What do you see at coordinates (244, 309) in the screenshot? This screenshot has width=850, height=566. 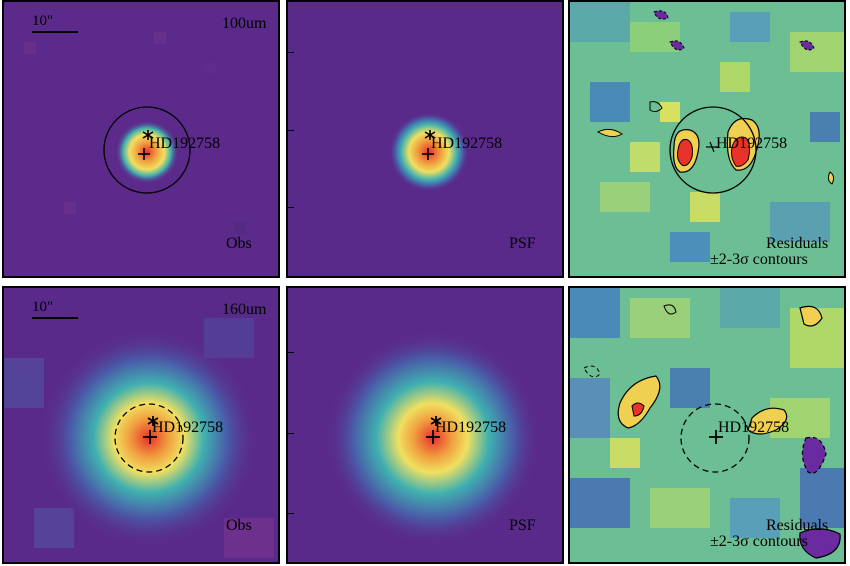 I see `band-label: 160um` at bounding box center [244, 309].